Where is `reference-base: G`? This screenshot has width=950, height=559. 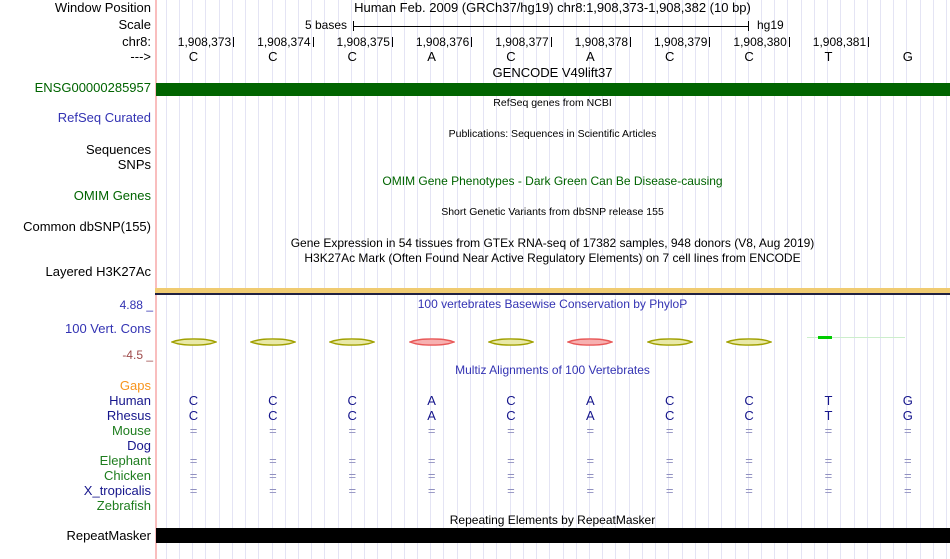
reference-base: G is located at coordinates (907, 56).